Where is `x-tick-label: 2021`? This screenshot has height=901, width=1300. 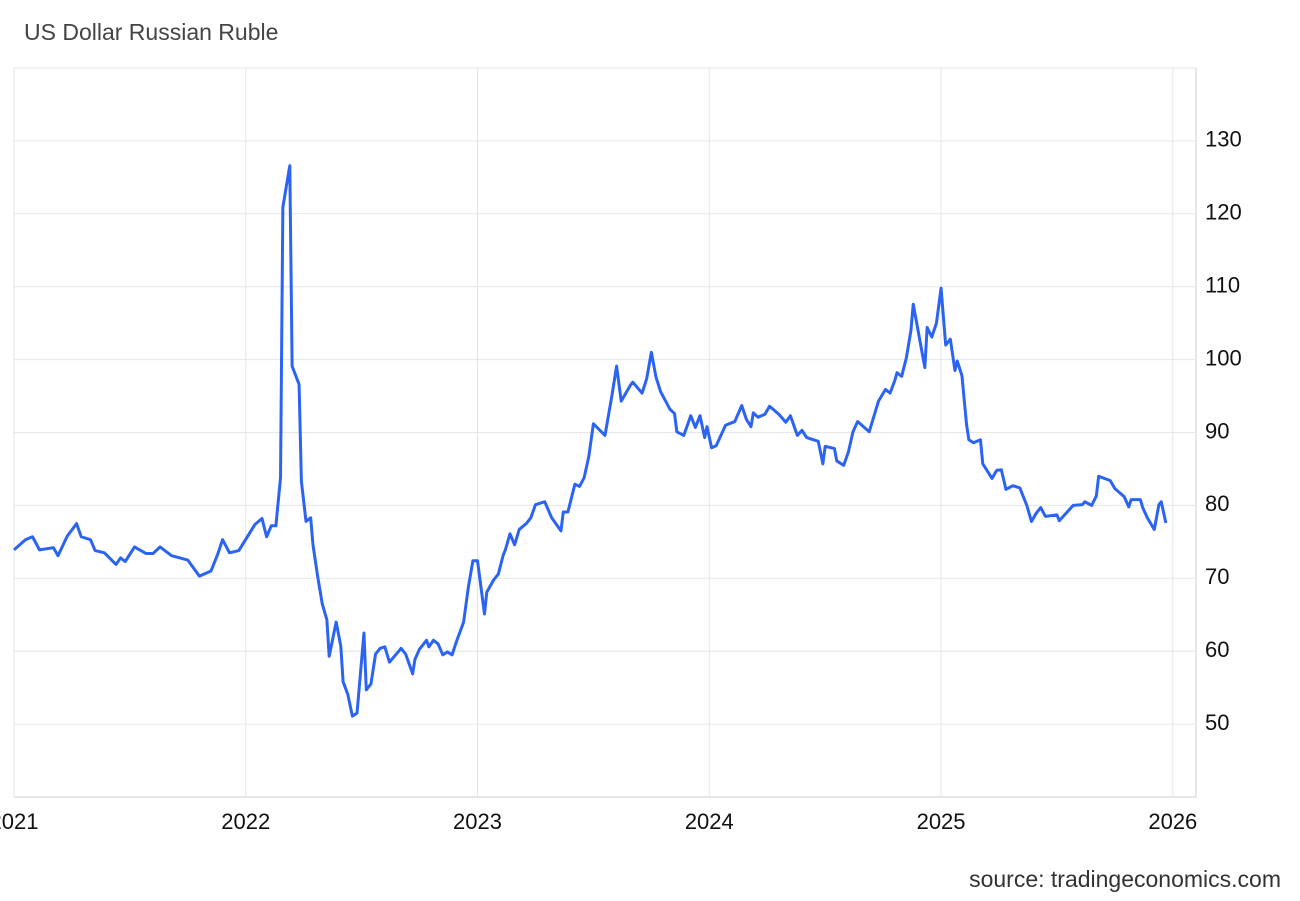
x-tick-label: 2021 is located at coordinates (19, 821).